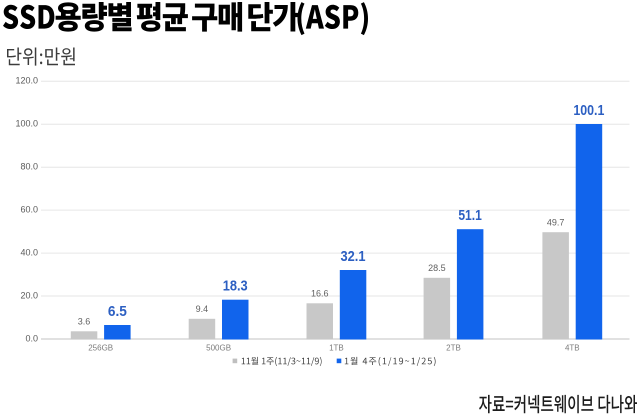  What do you see at coordinates (336, 348) in the screenshot?
I see `svg-text: 1TB` at bounding box center [336, 348].